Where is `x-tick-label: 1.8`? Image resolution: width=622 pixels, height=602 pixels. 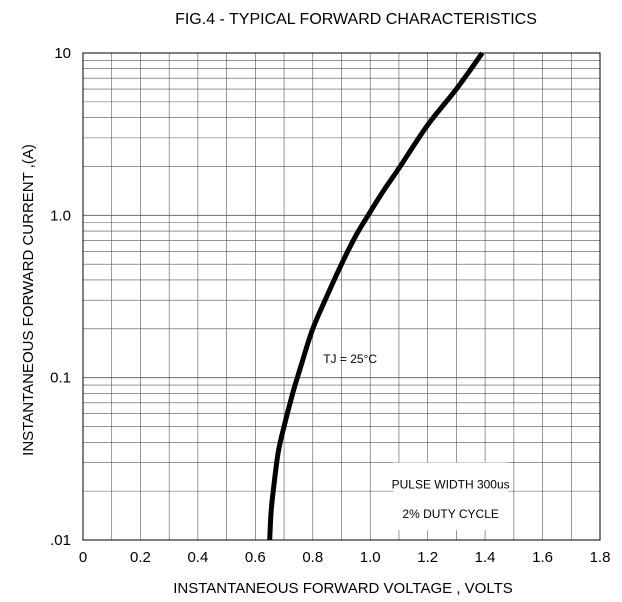
x-tick-label: 1.8 is located at coordinates (600, 557).